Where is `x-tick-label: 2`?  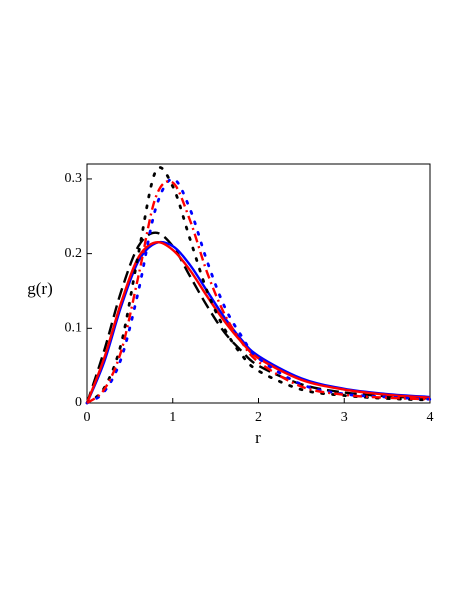
x-tick-label: 2 is located at coordinates (258, 417).